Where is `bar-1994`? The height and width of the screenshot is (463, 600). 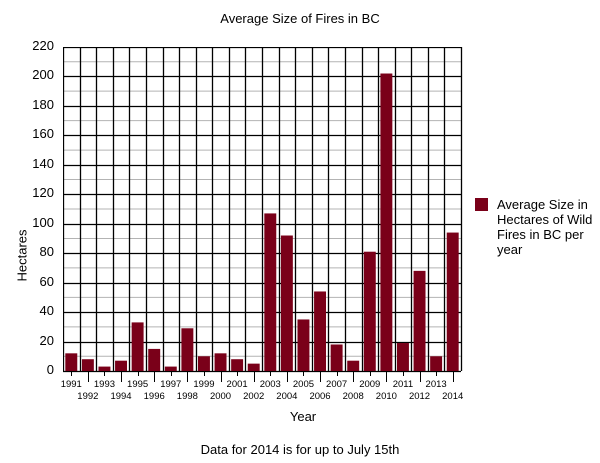
bar-1994 is located at coordinates (121, 365).